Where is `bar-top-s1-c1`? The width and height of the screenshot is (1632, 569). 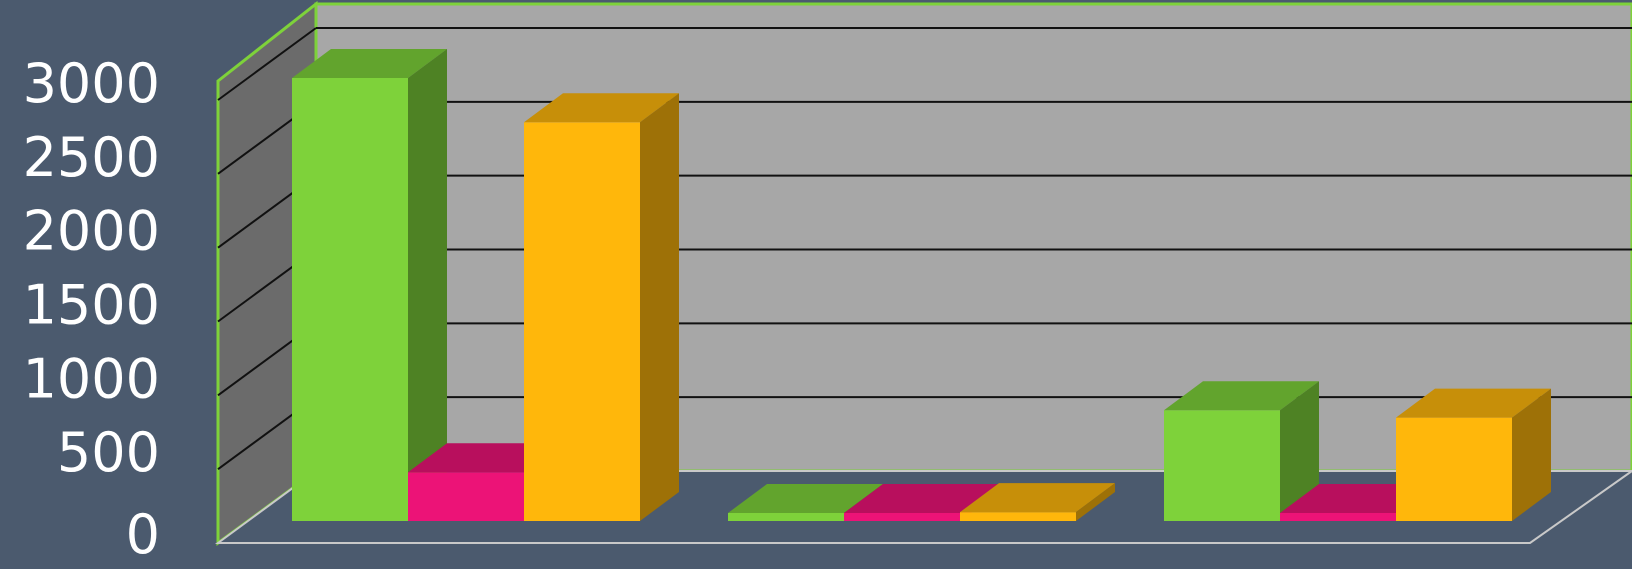
bar-top-s1-c1 is located at coordinates (921, 498).